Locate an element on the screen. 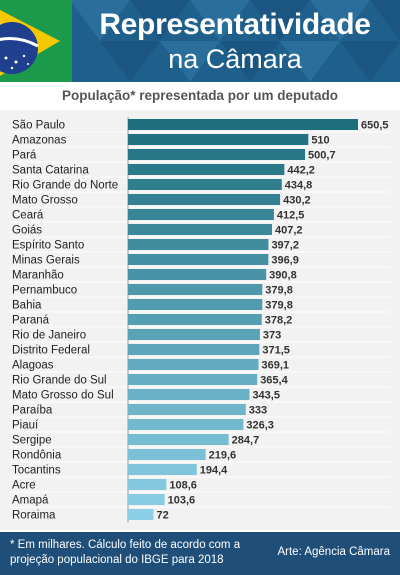 Image resolution: width=400 pixels, height=575 pixels. bar-paraiba is located at coordinates (187, 409).